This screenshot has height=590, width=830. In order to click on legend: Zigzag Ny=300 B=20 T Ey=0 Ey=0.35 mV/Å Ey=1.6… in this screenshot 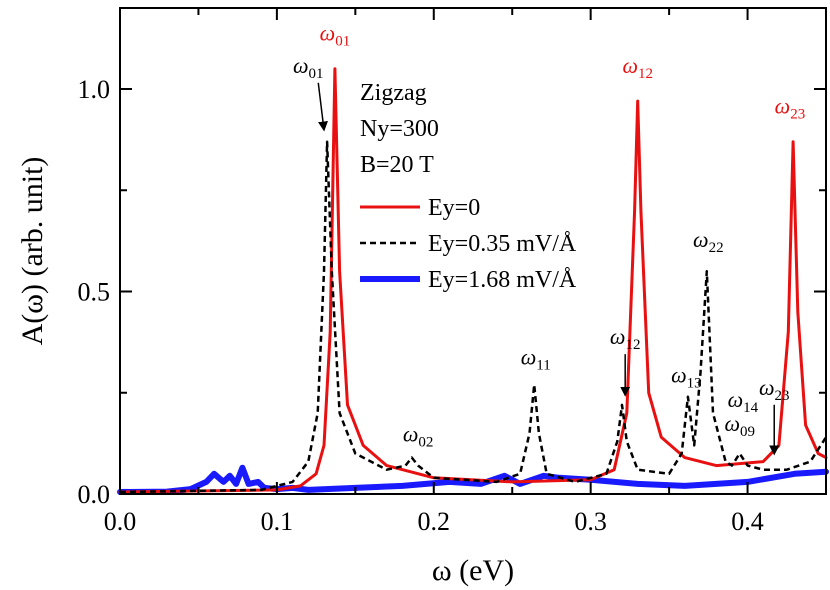, I will do `click(468, 186)`.